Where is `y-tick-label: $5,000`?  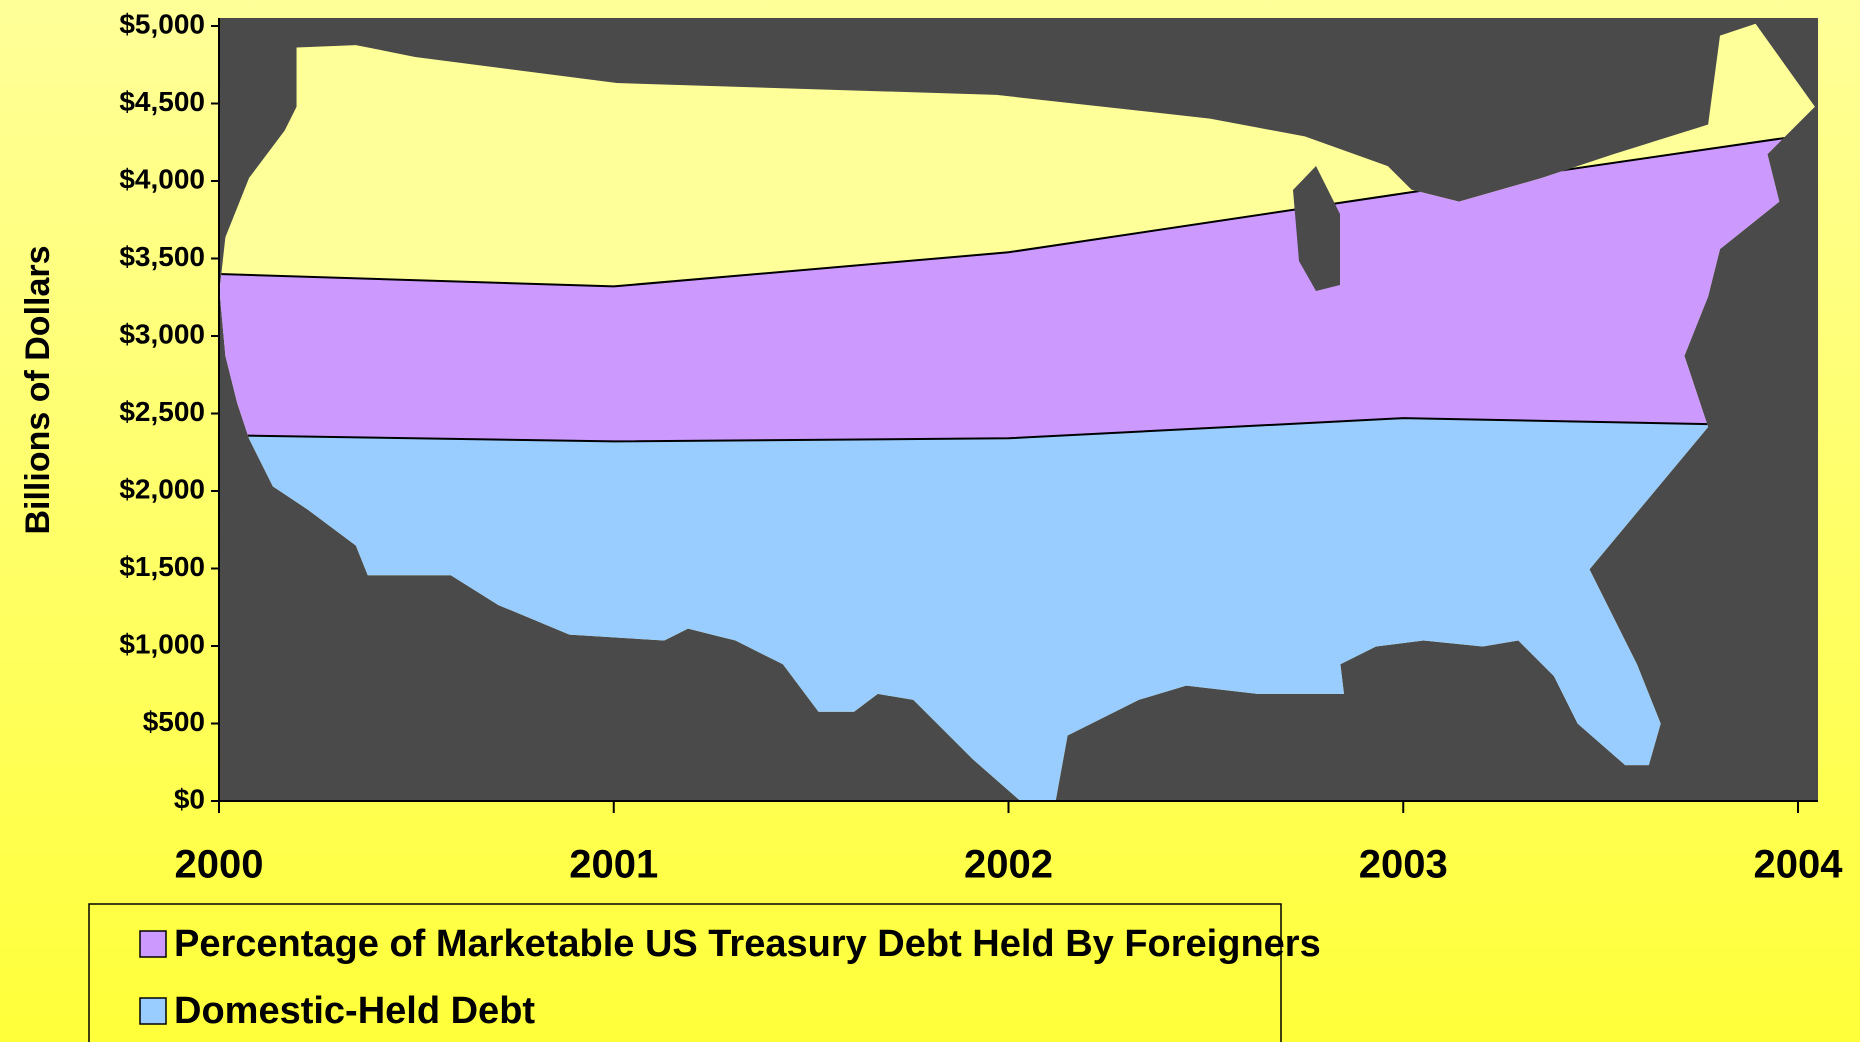
y-tick-label: $5,000 is located at coordinates (162, 23).